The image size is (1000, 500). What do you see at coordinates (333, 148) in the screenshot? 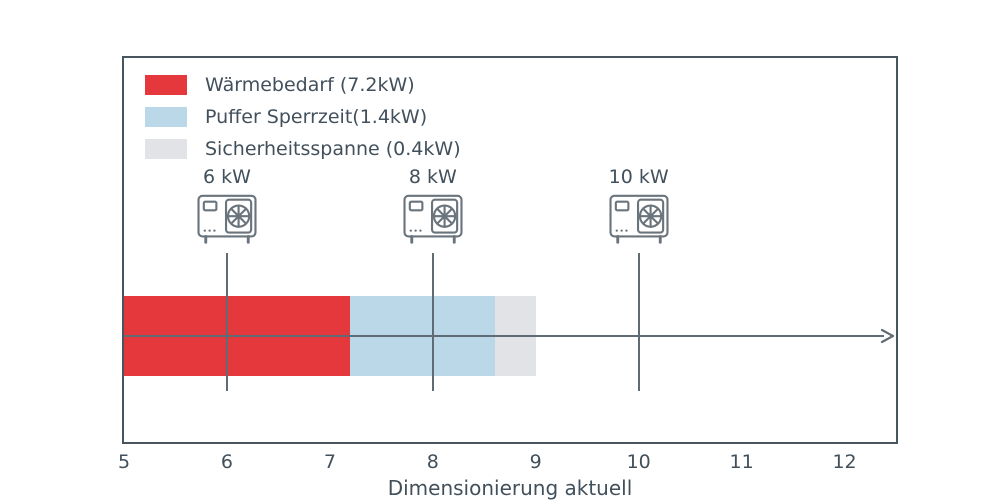
I see `legend-label: Sicherheitsspanne (0.4kW)` at bounding box center [333, 148].